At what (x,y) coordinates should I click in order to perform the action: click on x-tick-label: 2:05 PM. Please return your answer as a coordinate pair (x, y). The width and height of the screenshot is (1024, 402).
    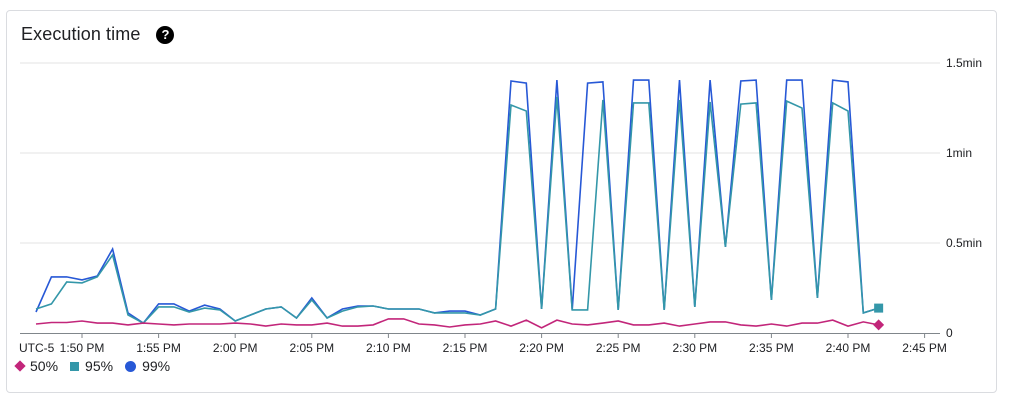
    Looking at the image, I should click on (311, 348).